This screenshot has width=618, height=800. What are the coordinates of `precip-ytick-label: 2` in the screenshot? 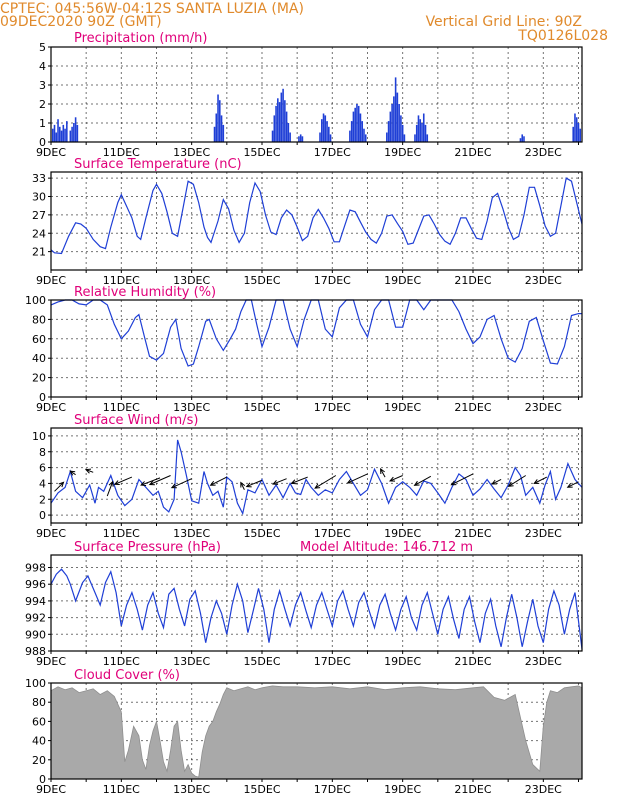 It's located at (42, 104).